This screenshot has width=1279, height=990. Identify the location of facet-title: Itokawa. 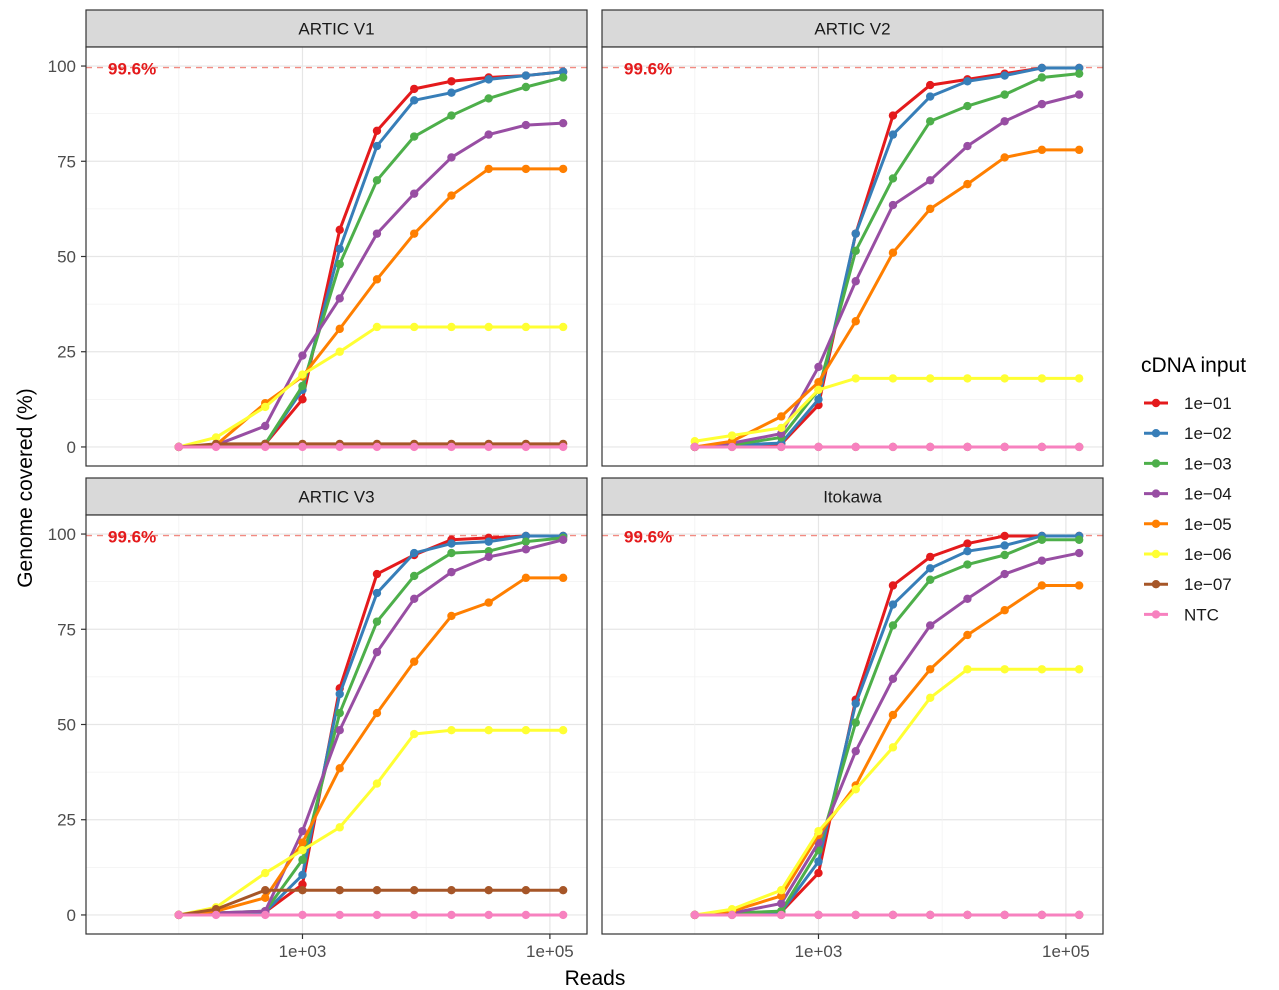
(852, 497).